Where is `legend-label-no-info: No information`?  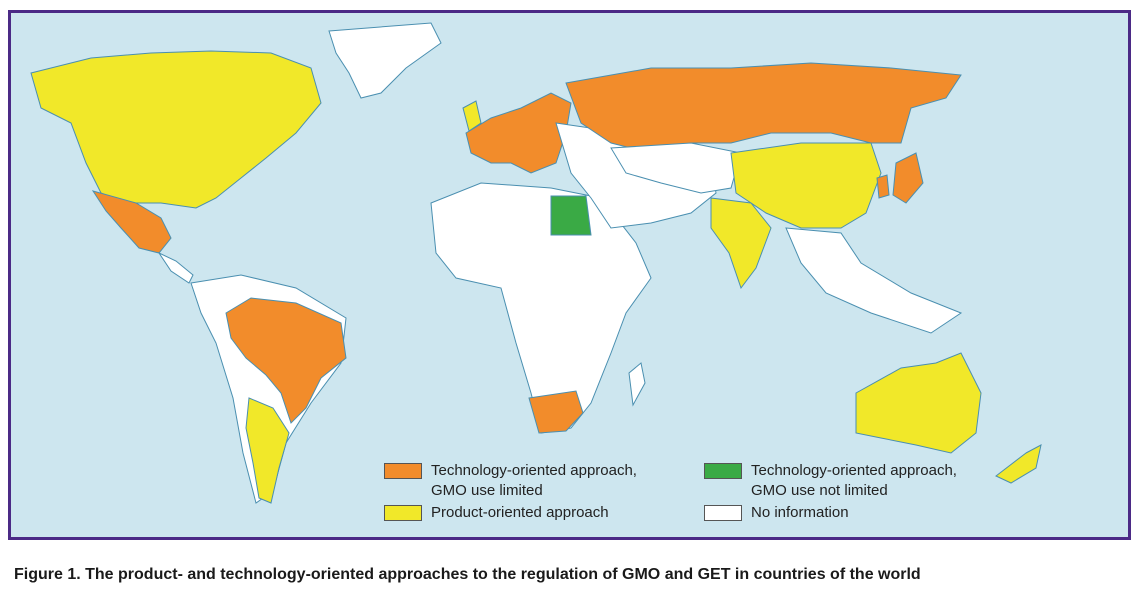
legend-label-no-info: No information is located at coordinates (800, 512).